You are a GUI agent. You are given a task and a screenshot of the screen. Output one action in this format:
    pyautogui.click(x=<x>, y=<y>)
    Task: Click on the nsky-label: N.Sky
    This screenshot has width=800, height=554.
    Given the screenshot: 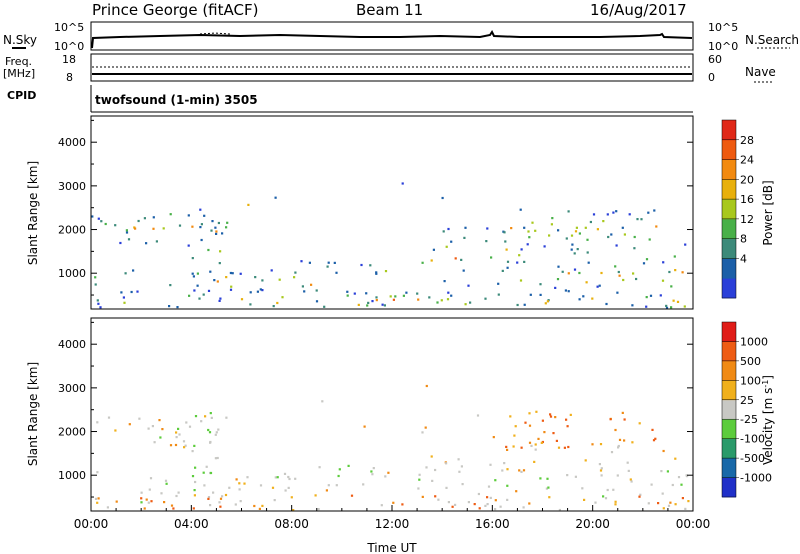 What is the action you would take?
    pyautogui.click(x=20, y=40)
    